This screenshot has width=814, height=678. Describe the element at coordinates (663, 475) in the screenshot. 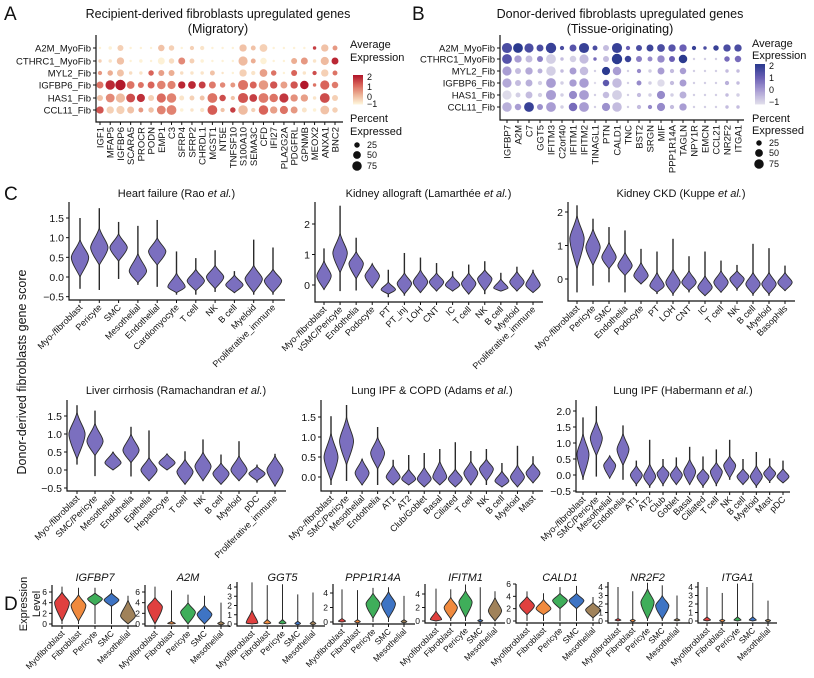

I see `violin-Club` at that location.